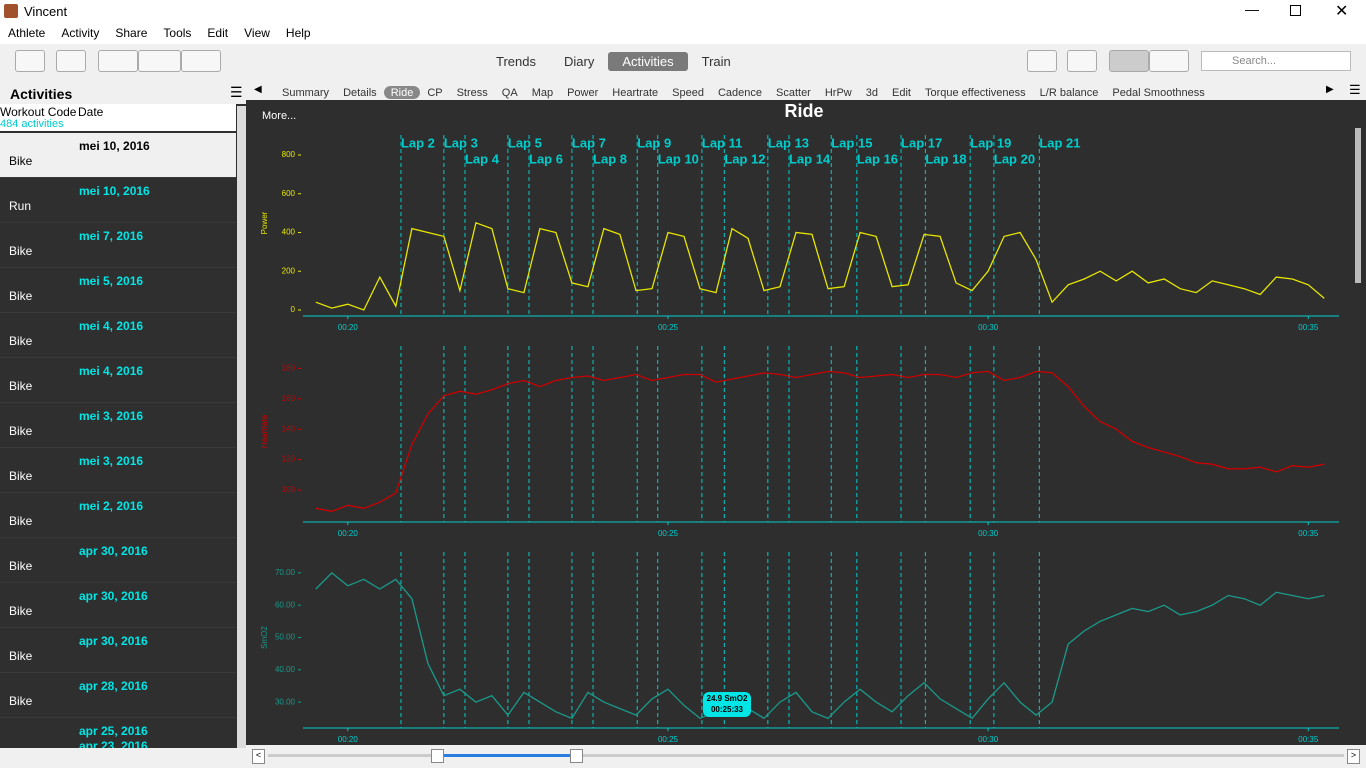 The width and height of the screenshot is (1366, 768). What do you see at coordinates (1342, 11) in the screenshot?
I see `close-button: ✕` at bounding box center [1342, 11].